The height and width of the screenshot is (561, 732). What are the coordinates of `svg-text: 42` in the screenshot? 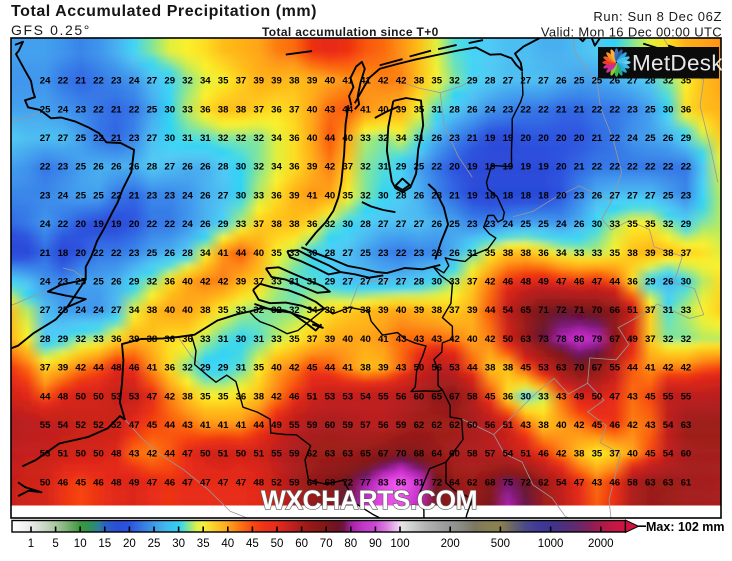 It's located at (454, 339).